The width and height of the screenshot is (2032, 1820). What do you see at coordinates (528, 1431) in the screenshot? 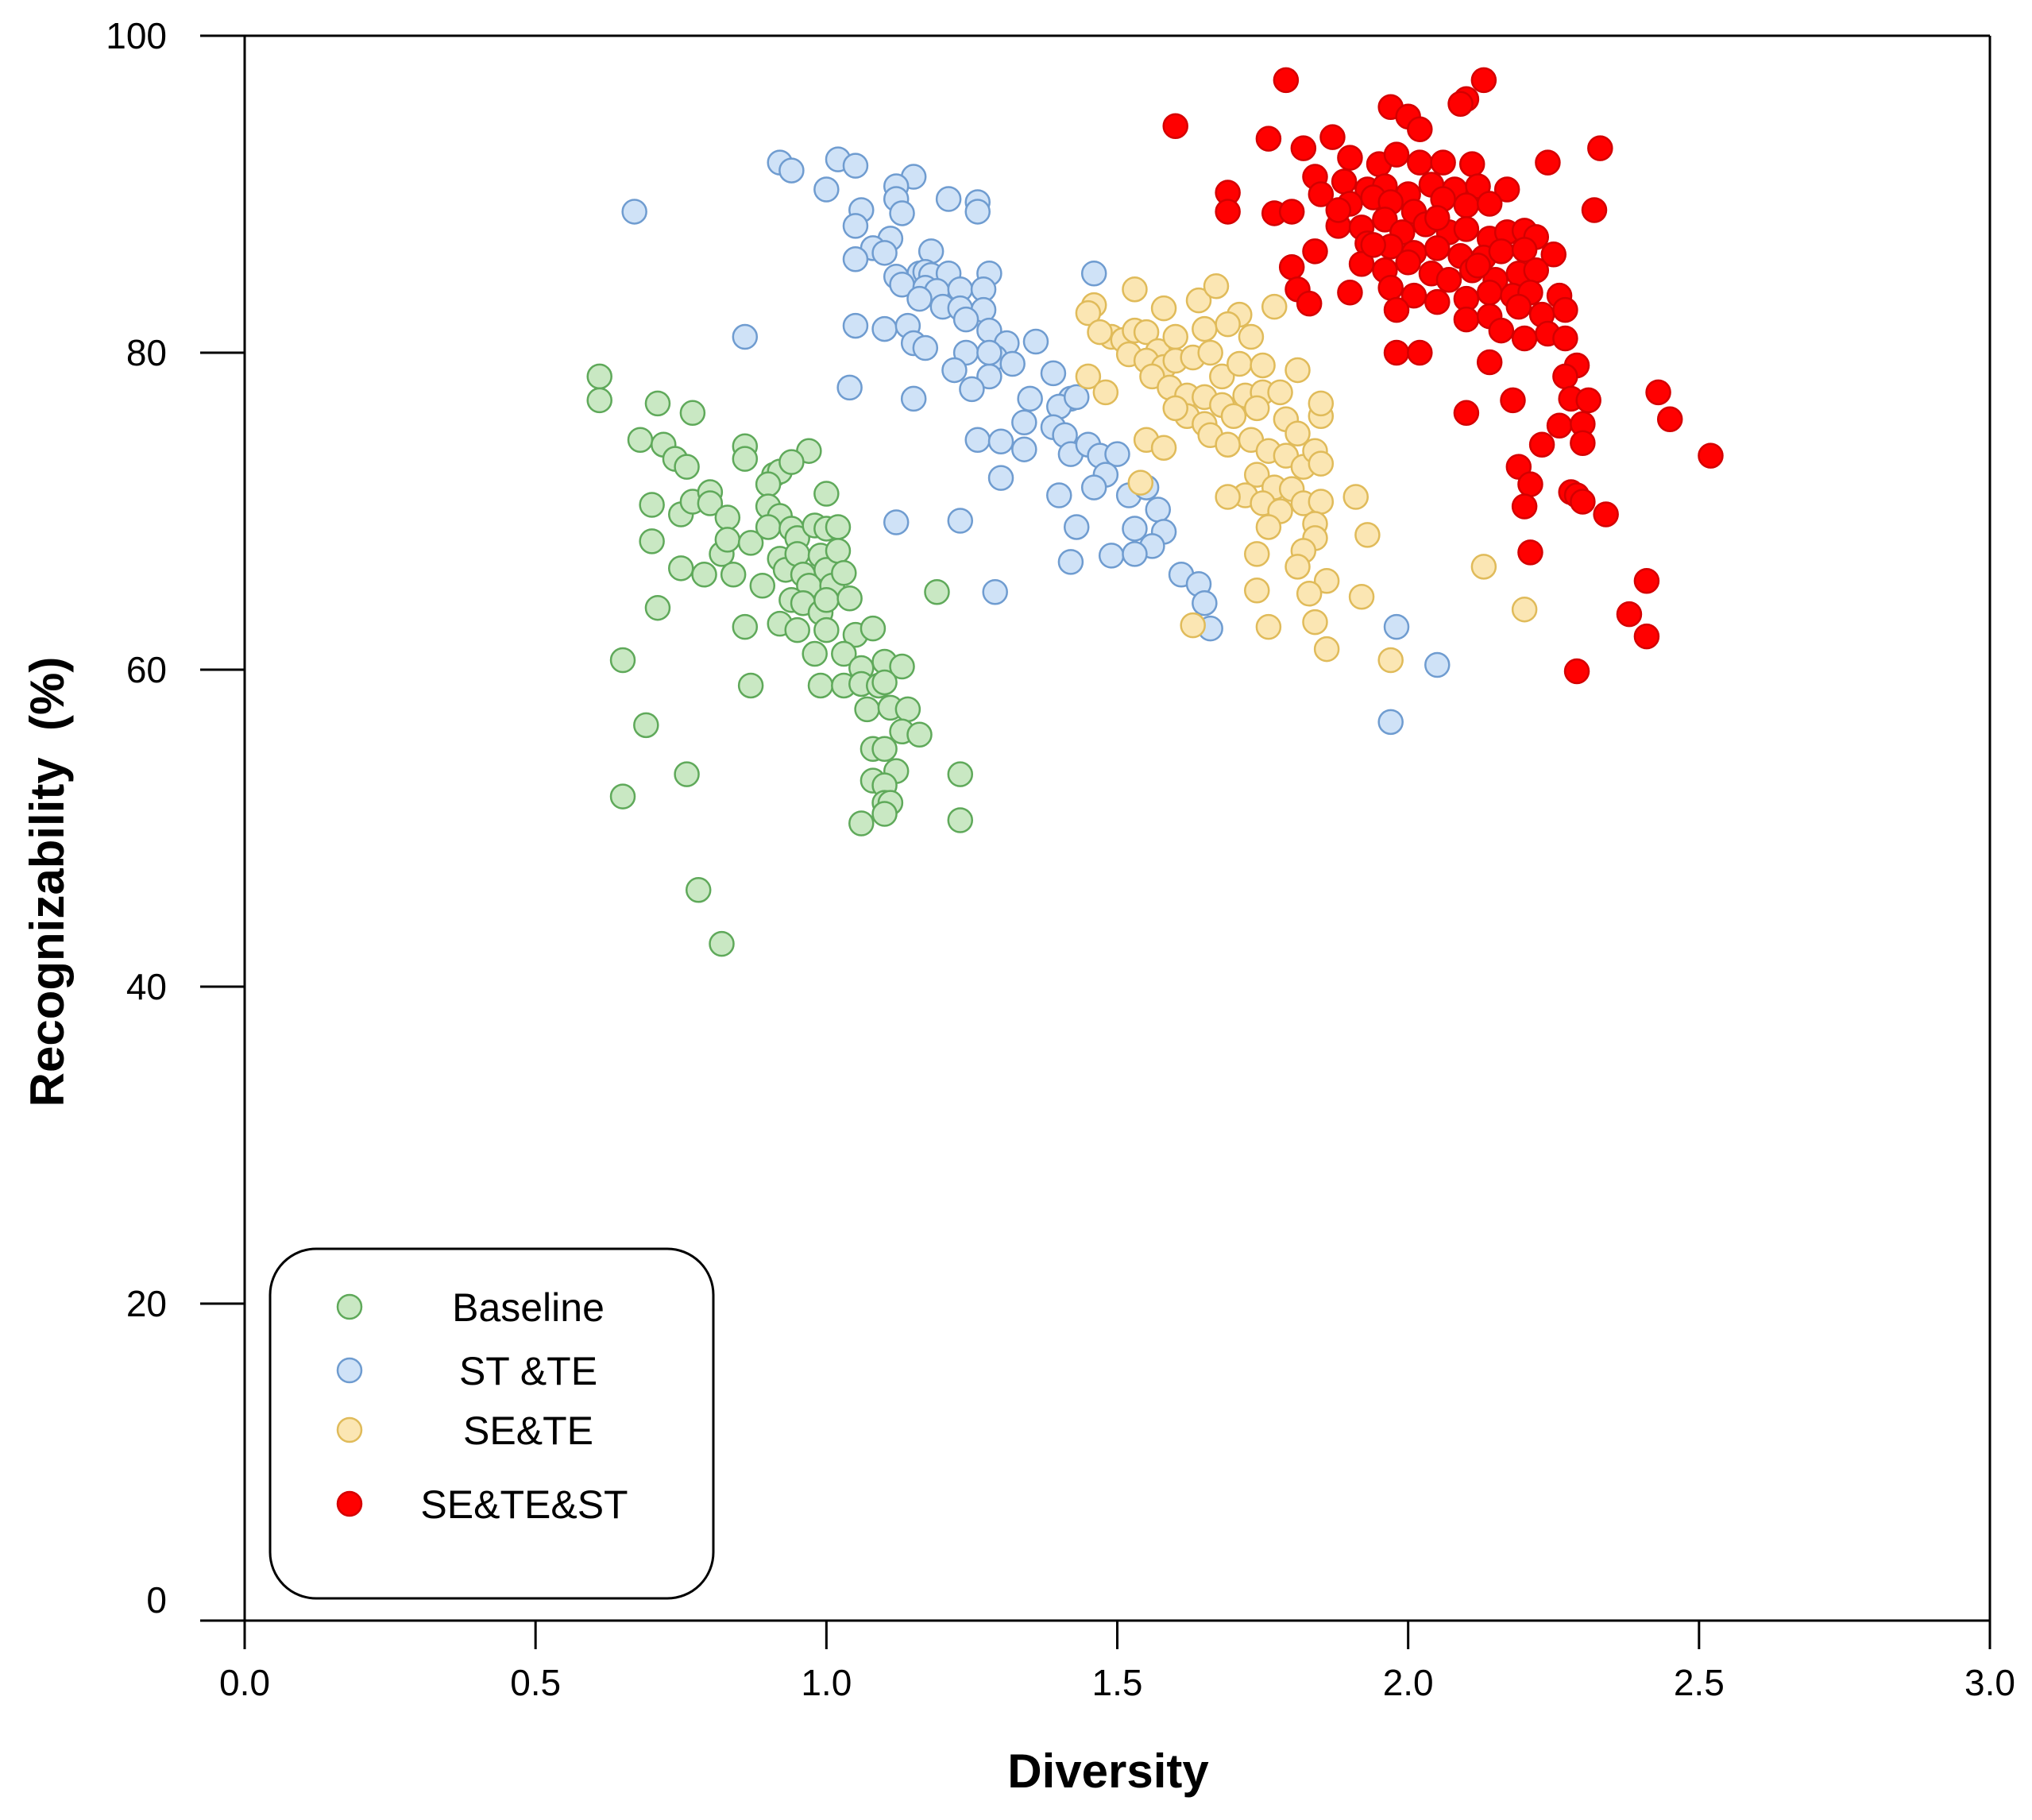
I see `legend-label: SE&TE` at bounding box center [528, 1431].